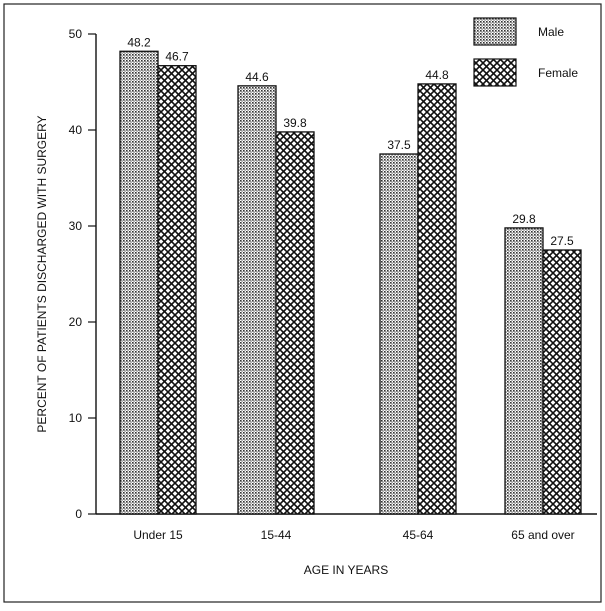 Image resolution: width=605 pixels, height=611 pixels. I want to click on x-tick-label: 65 and over, so click(542, 535).